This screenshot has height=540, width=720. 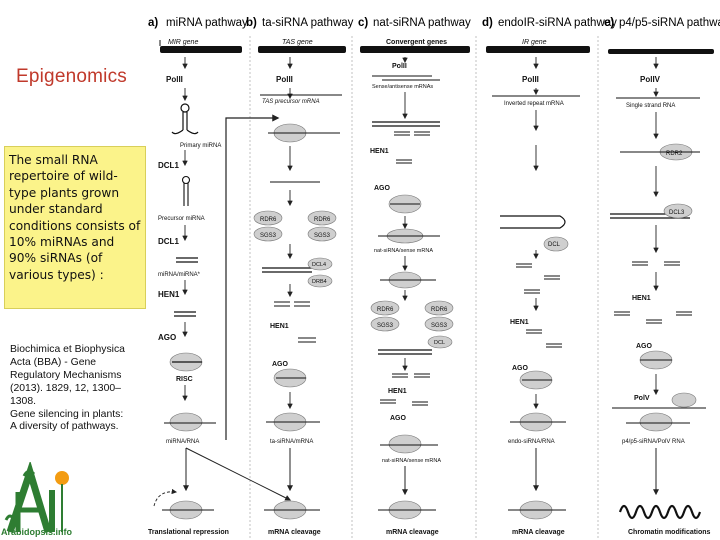 I want to click on outcome-translational-repression: Translational repression, so click(x=188, y=532).